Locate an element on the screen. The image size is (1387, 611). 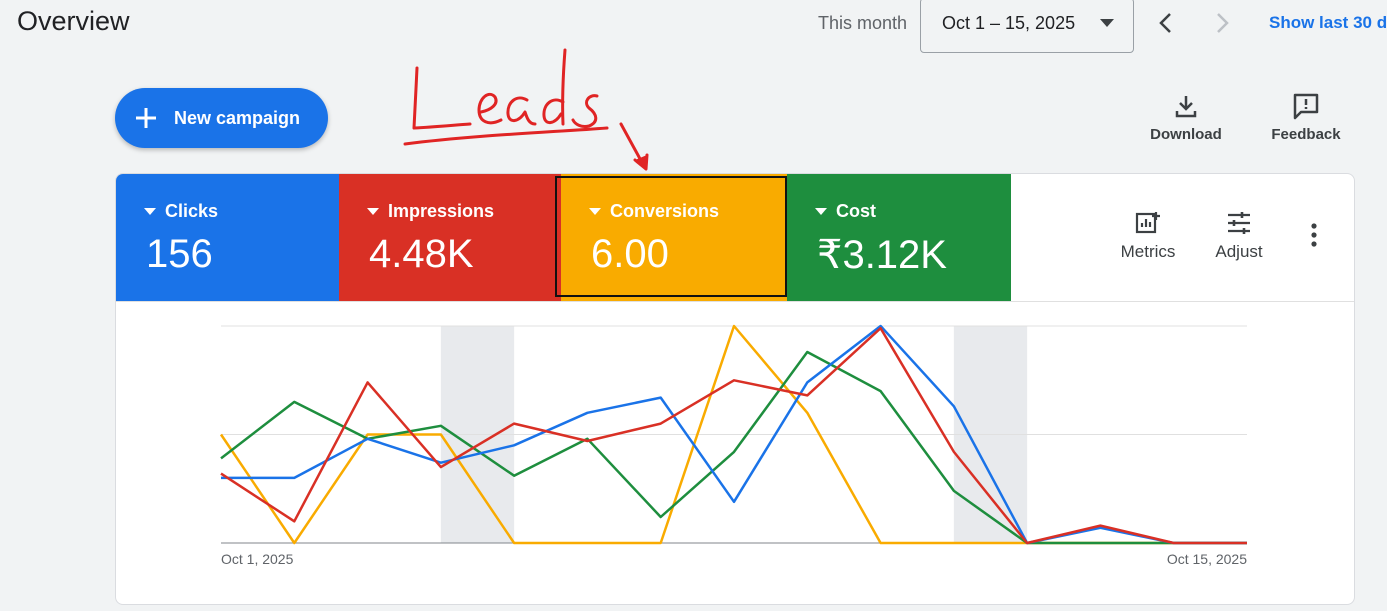
more-vert-icon is located at coordinates (1314, 235).